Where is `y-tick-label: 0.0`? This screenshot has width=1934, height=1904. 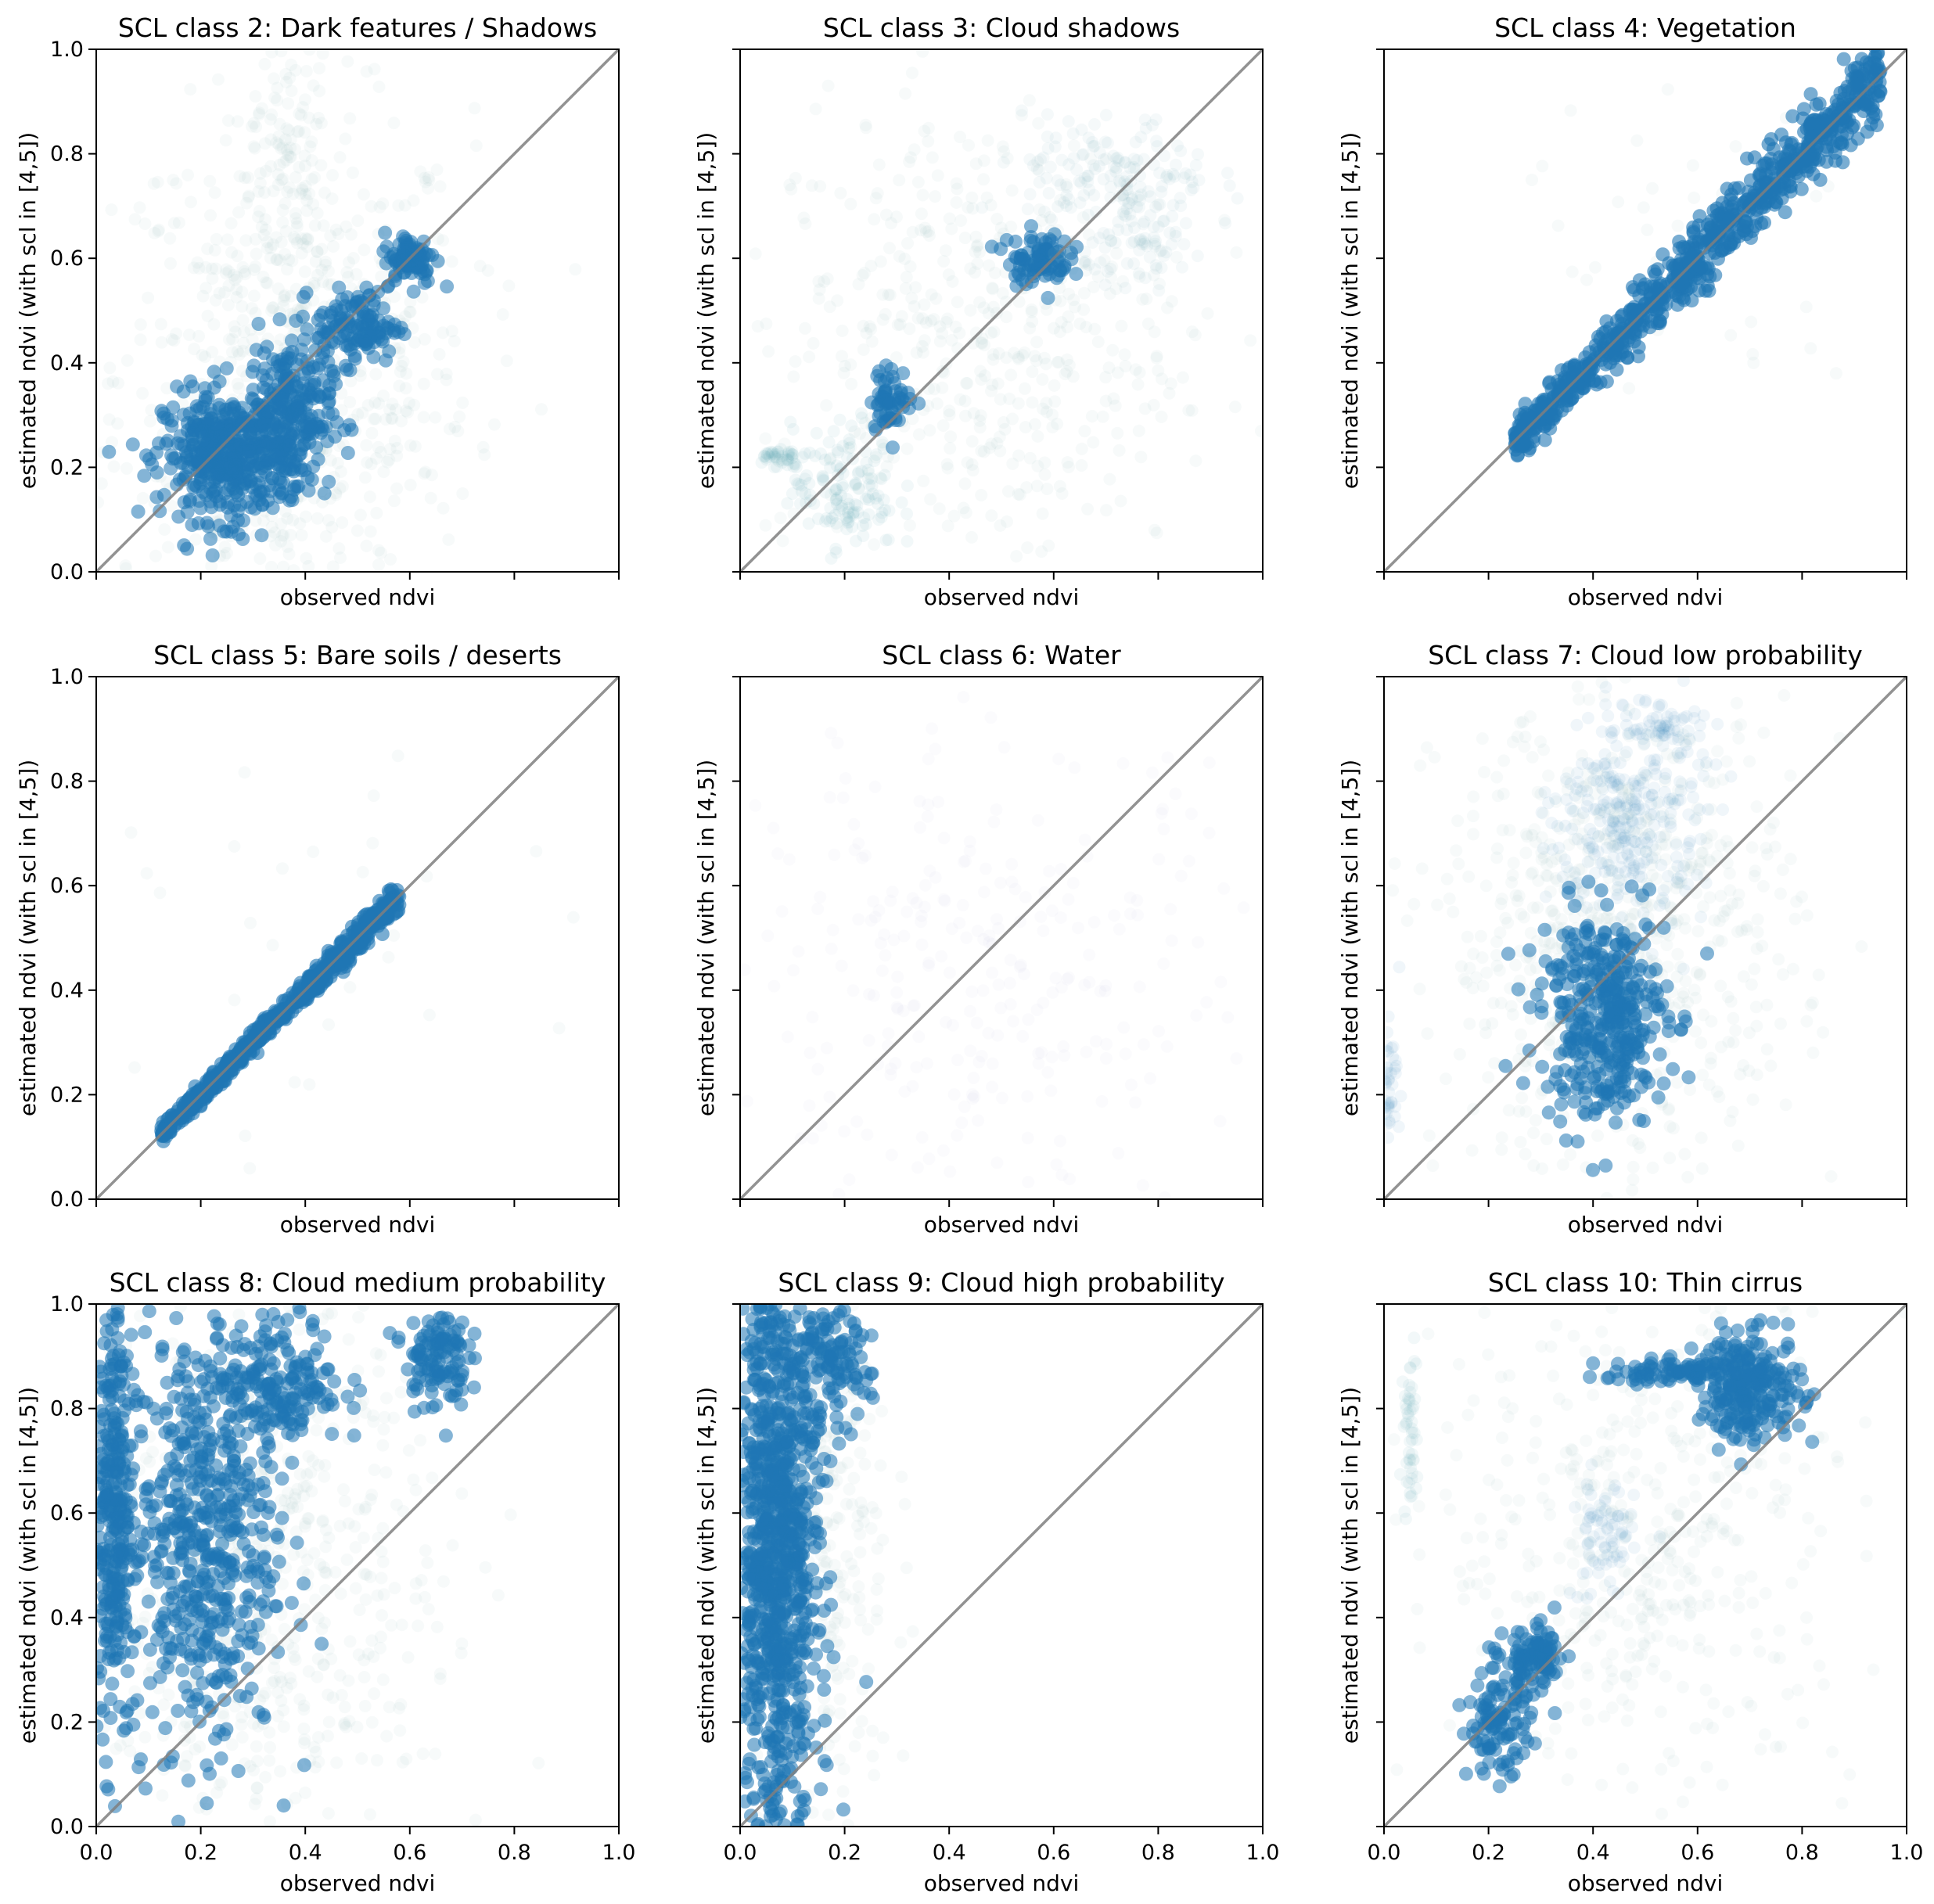 y-tick-label: 0.0 is located at coordinates (67, 1199).